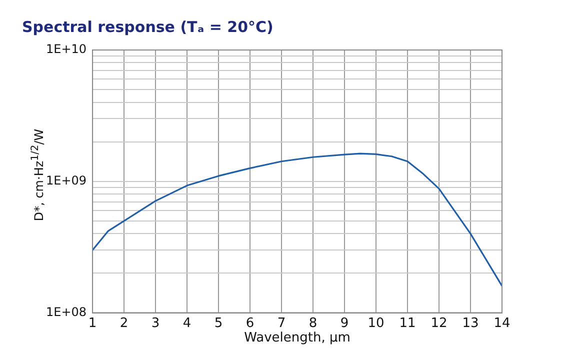  What do you see at coordinates (92, 323) in the screenshot?
I see `x-tick-label: 1` at bounding box center [92, 323].